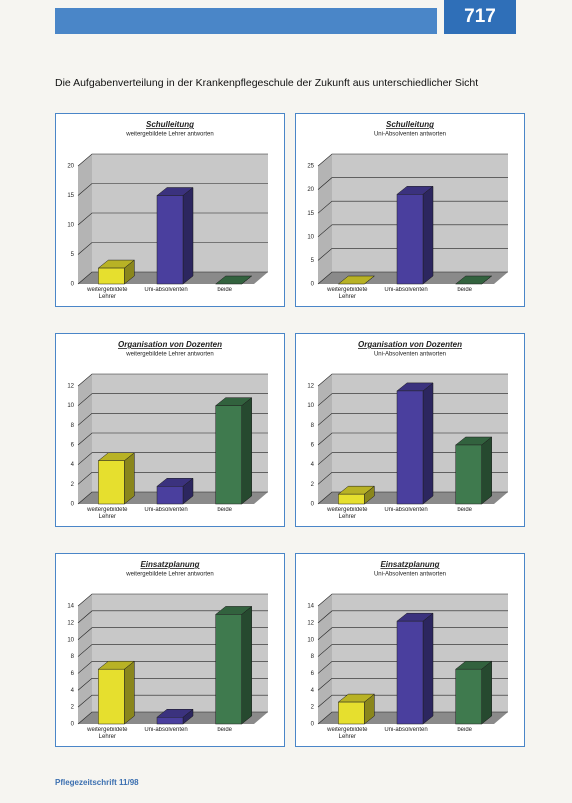 The image size is (572, 803). Describe the element at coordinates (73, 255) in the screenshot. I see `y-tick-label: 5` at that location.